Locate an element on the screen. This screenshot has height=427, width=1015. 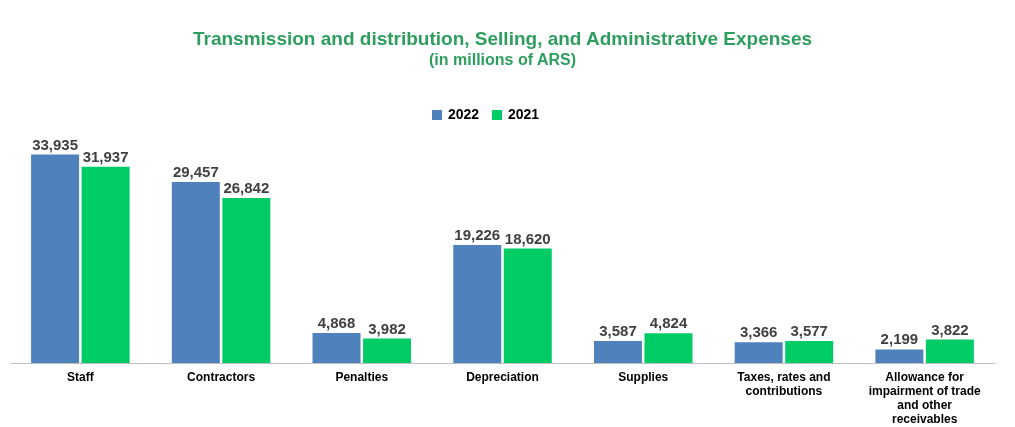
data-label: 31,937 is located at coordinates (105, 156).